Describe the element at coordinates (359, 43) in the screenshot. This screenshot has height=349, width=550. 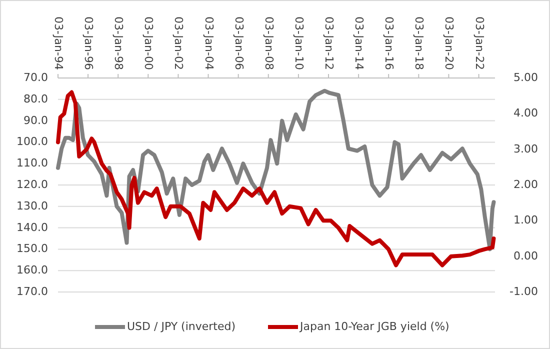
I see `x-tick-label: 03-Jan-14` at that location.